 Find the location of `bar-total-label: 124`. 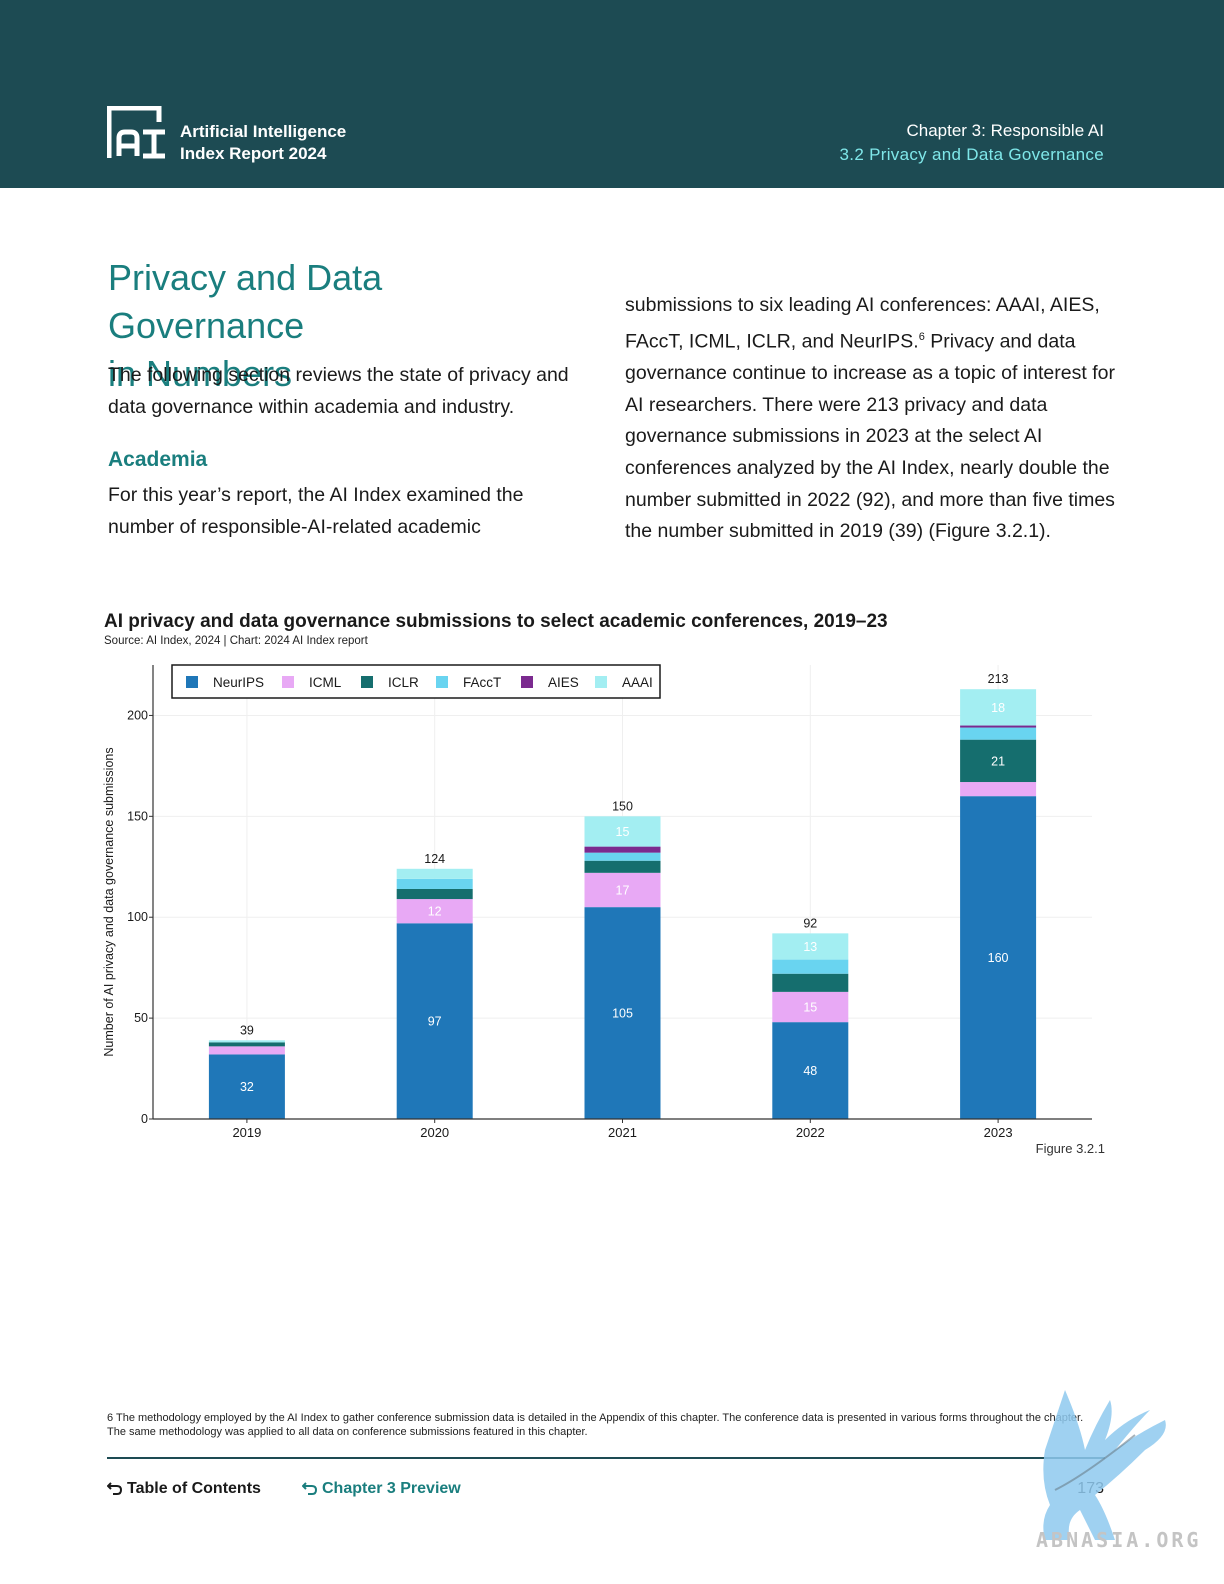

bar-total-label: 124 is located at coordinates (434, 859).